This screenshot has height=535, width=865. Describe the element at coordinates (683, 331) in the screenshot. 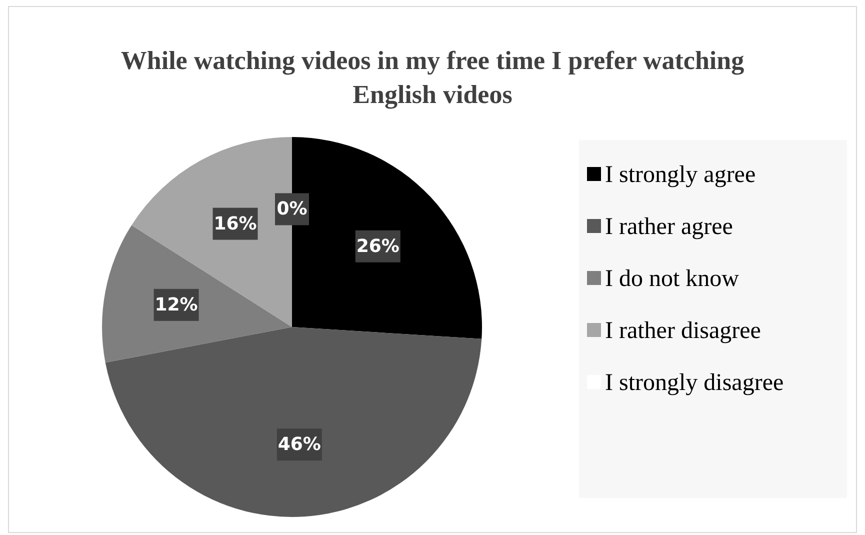

I see `legend-label: I rather disagree` at that location.